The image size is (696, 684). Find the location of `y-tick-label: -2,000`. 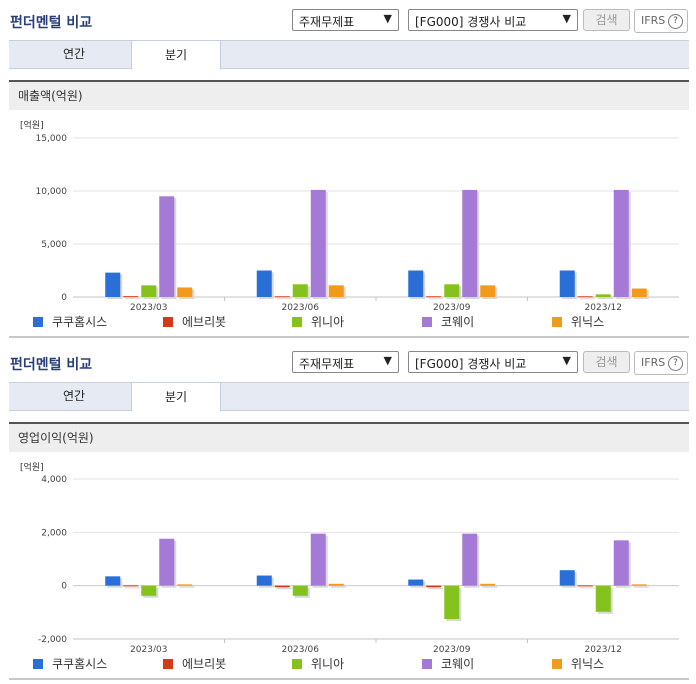

y-tick-label: -2,000 is located at coordinates (52, 640).